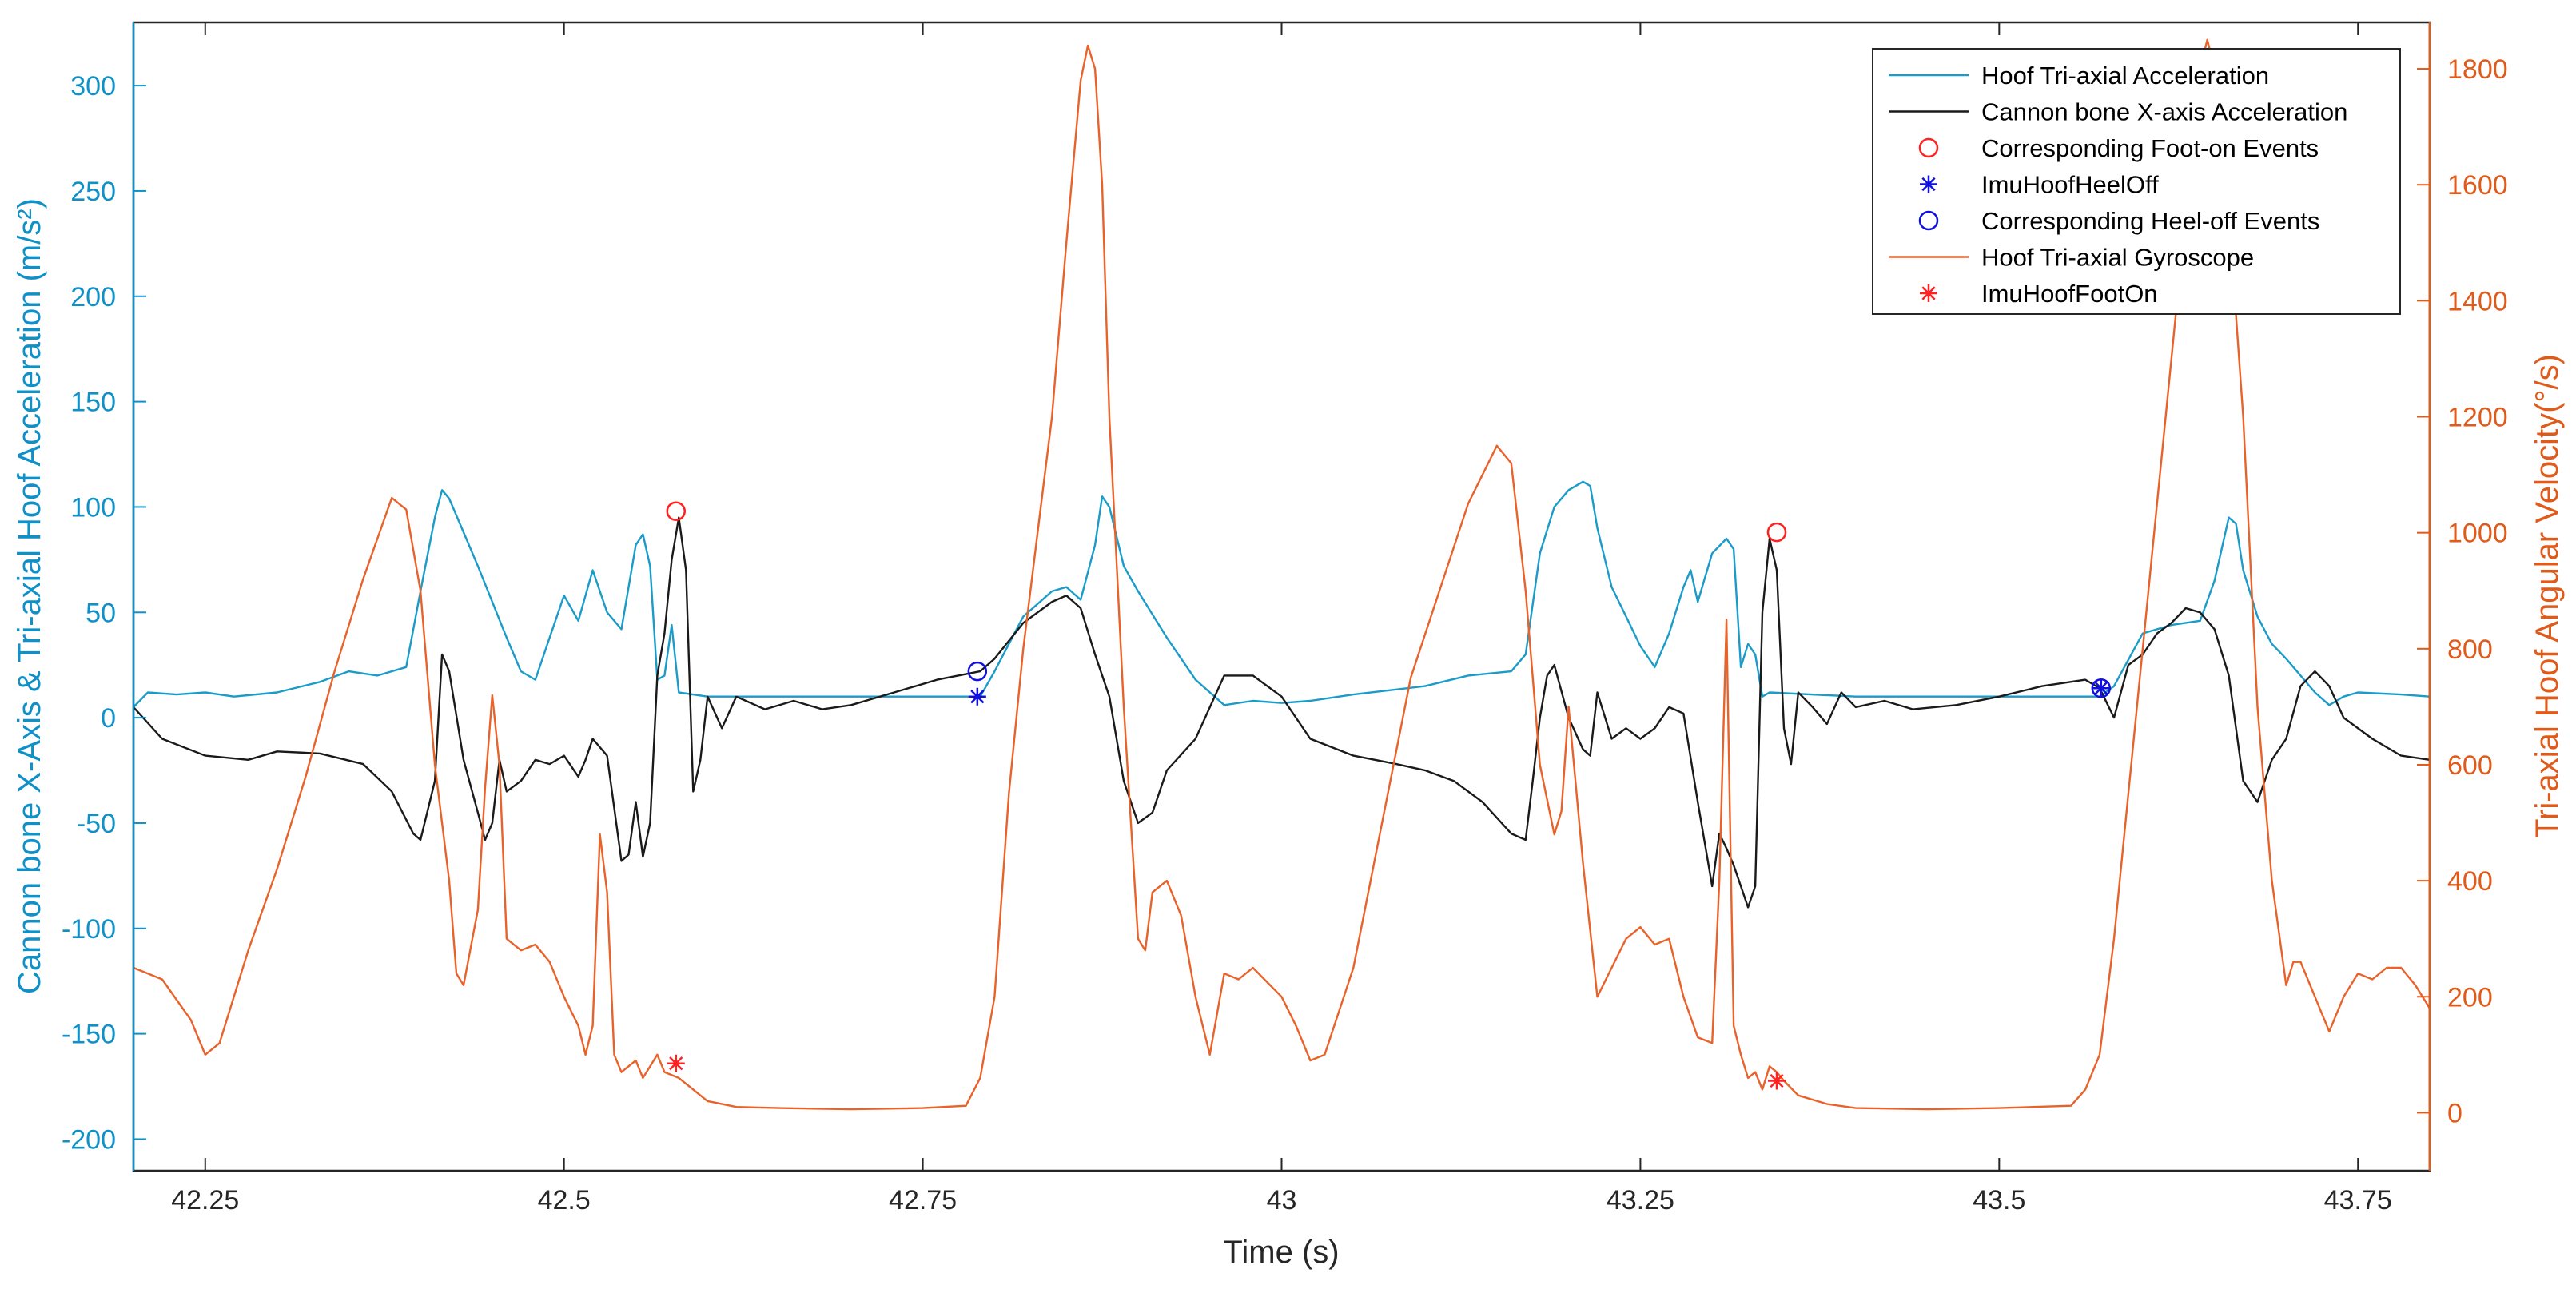  Describe the element at coordinates (1999, 1200) in the screenshot. I see `x-tick-label: 43.5` at that location.